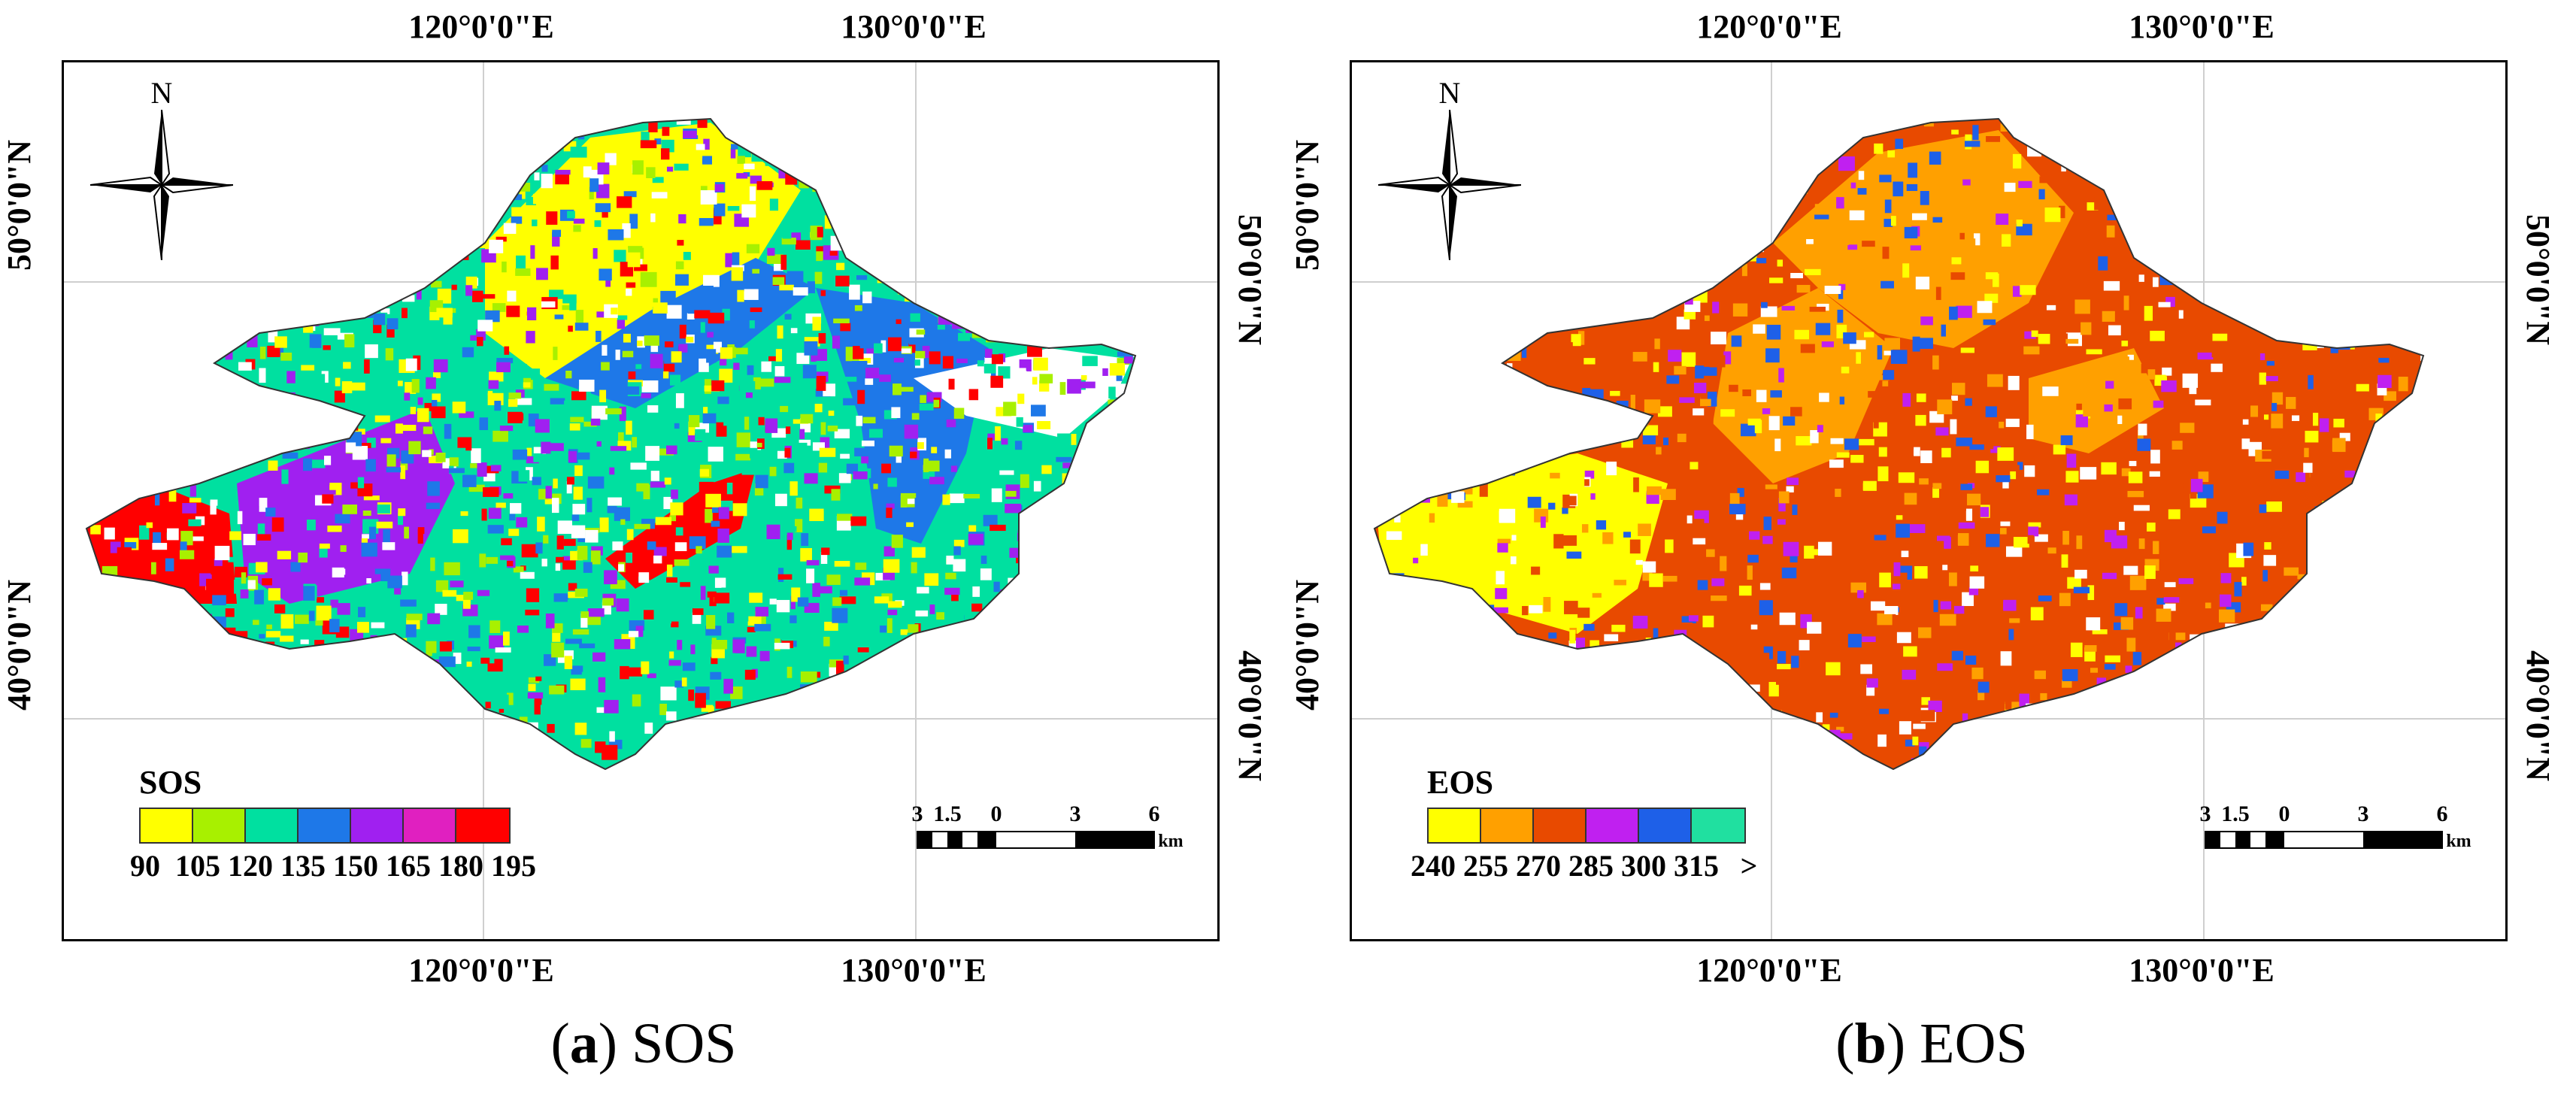  What do you see at coordinates (161, 93) in the screenshot?
I see `north-label: N` at bounding box center [161, 93].